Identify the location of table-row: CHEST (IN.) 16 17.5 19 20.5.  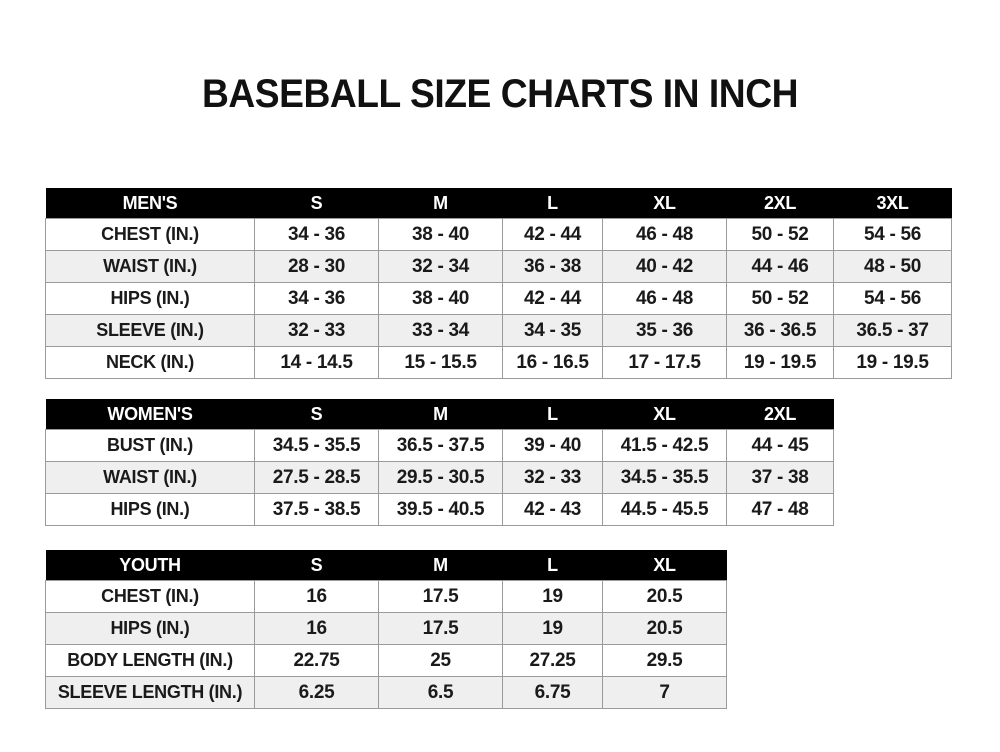
(386, 596).